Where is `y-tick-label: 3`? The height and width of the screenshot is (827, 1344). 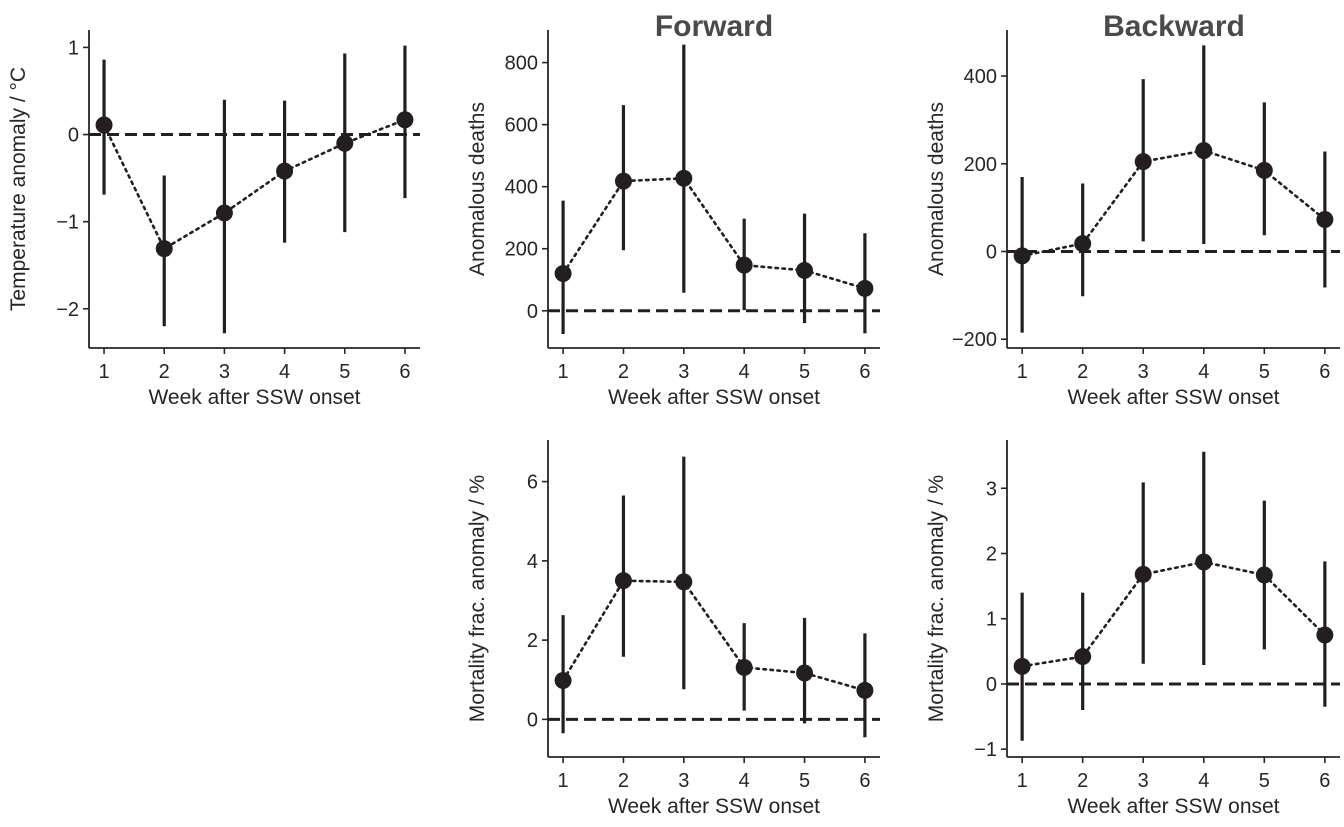 y-tick-label: 3 is located at coordinates (991, 489).